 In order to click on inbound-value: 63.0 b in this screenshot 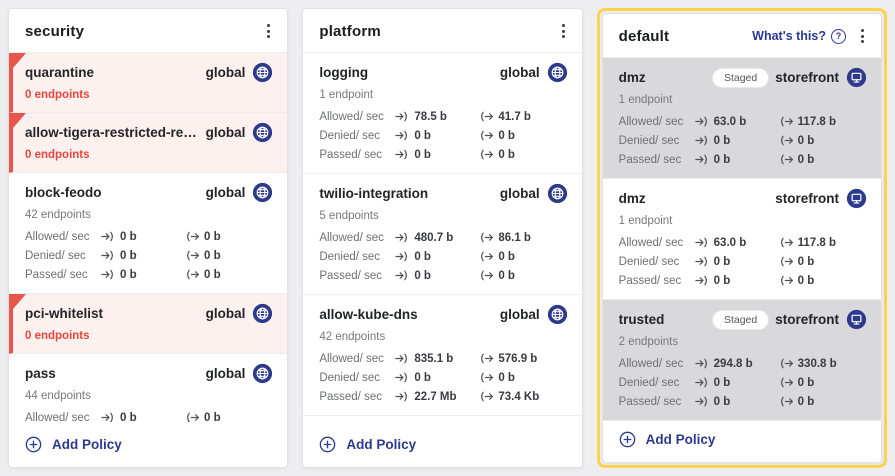, I will do `click(730, 121)`.